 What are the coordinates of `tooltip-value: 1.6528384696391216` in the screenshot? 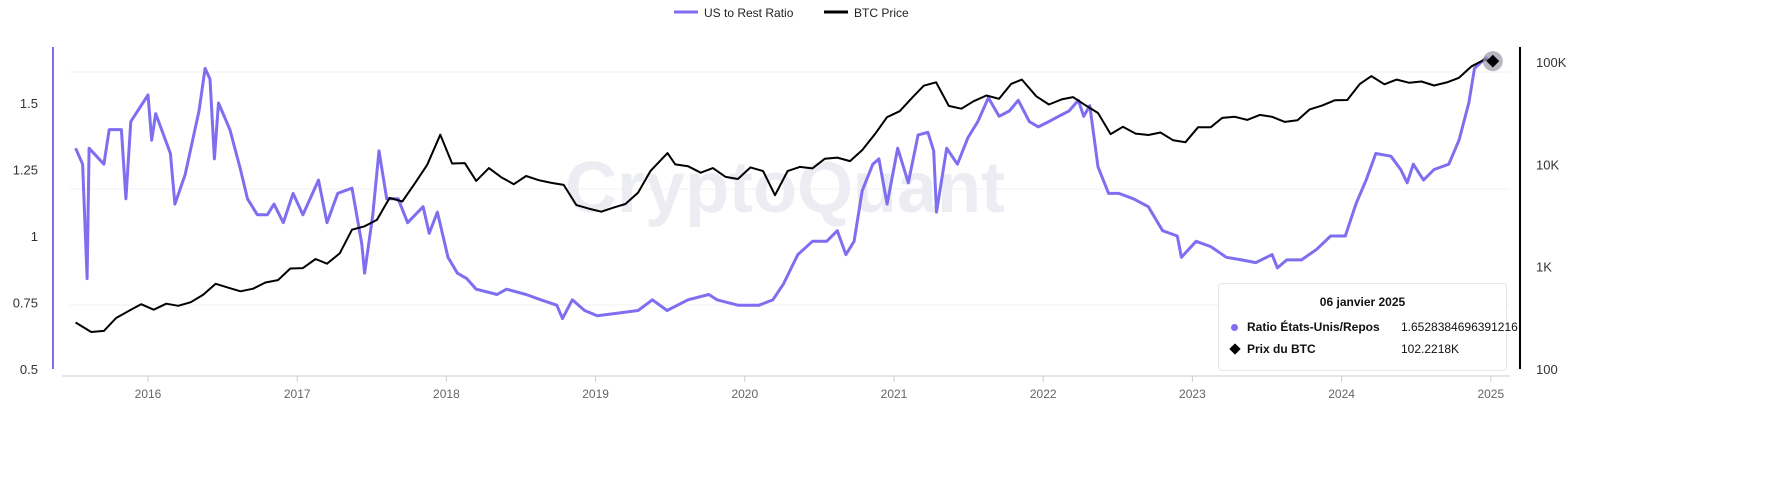 It's located at (1459, 327).